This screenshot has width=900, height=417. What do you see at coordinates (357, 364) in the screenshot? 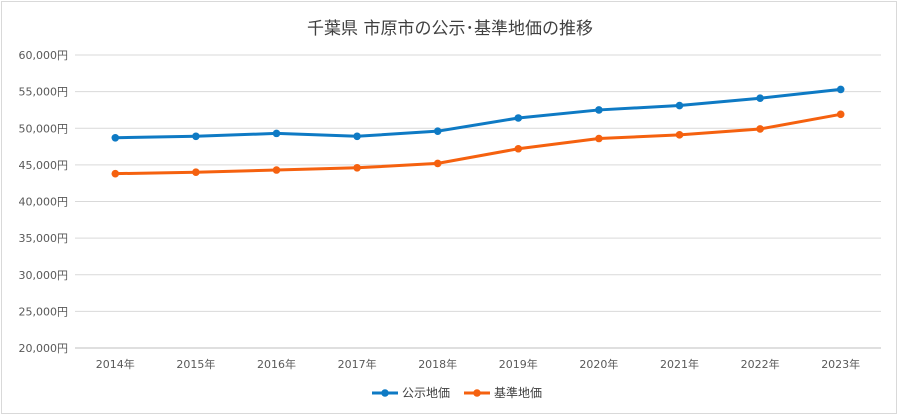
I see `x-tick-label: 2017年` at bounding box center [357, 364].